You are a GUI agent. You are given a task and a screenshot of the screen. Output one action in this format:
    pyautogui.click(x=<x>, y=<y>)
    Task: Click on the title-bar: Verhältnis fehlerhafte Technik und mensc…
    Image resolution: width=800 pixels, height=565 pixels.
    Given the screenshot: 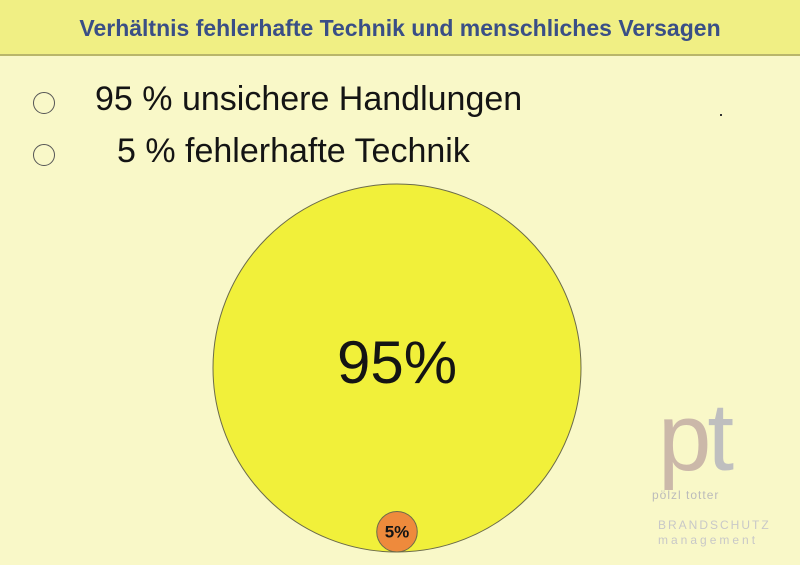 What is the action you would take?
    pyautogui.click(x=400, y=28)
    